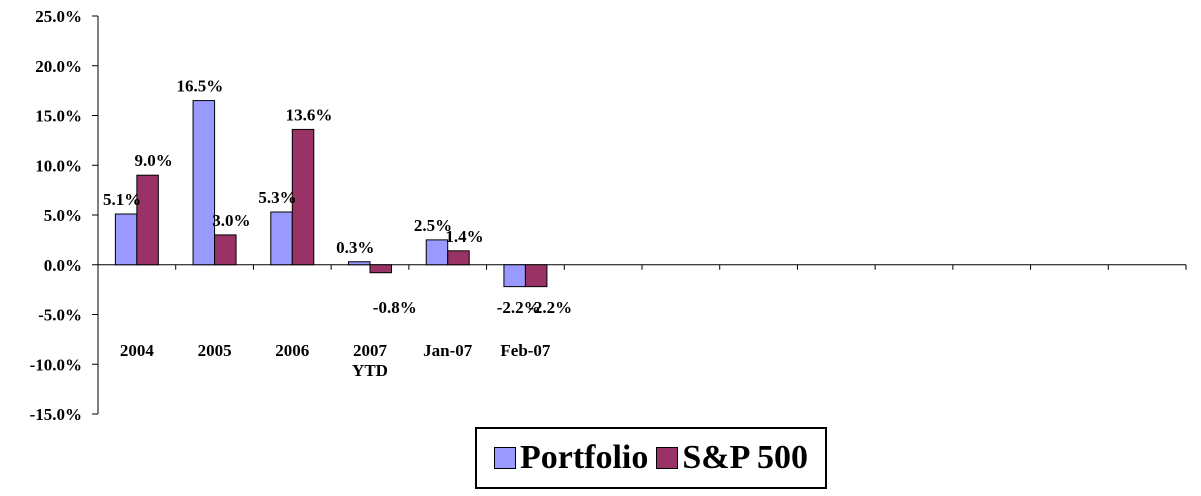 The width and height of the screenshot is (1201, 496). What do you see at coordinates (56, 364) in the screenshot?
I see `y-tick-label: -10.0%` at bounding box center [56, 364].